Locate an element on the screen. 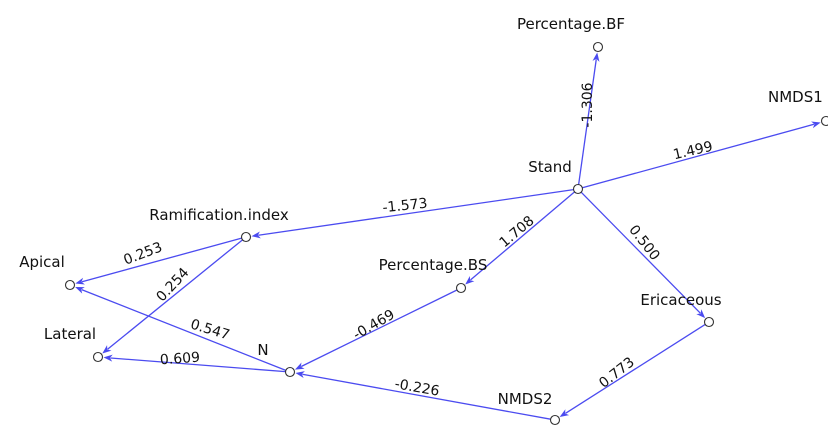  node-percentage_bs: Percentage.BS is located at coordinates (433, 275).